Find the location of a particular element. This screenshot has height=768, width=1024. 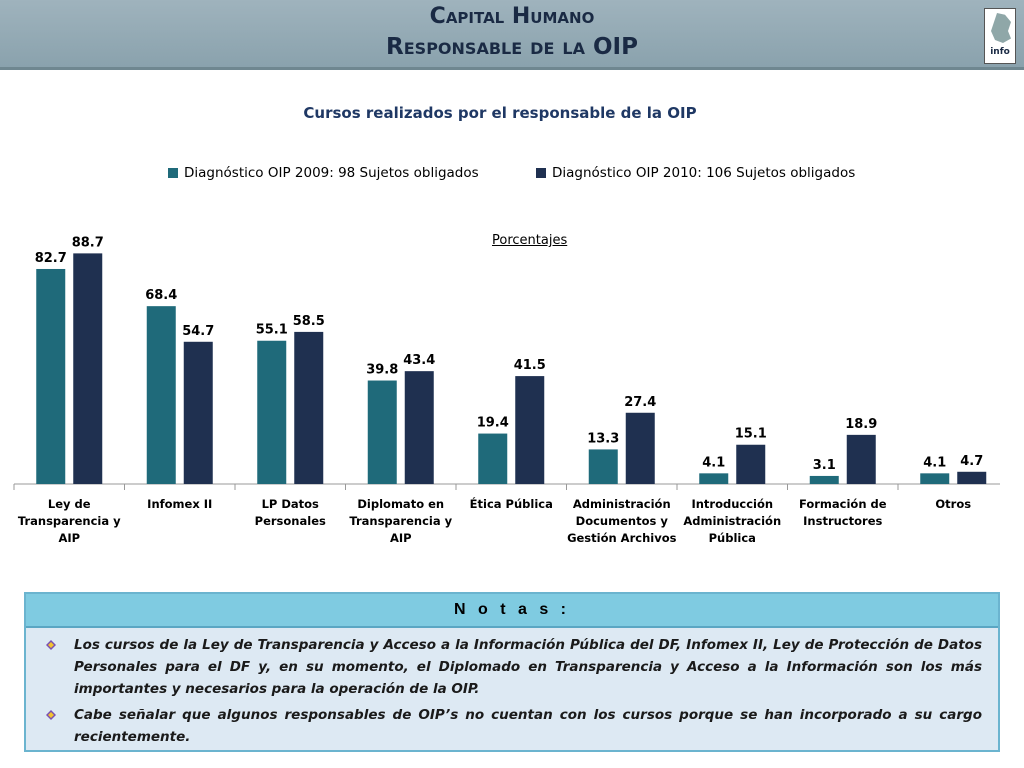

category-label: Ley de is located at coordinates (69, 504).